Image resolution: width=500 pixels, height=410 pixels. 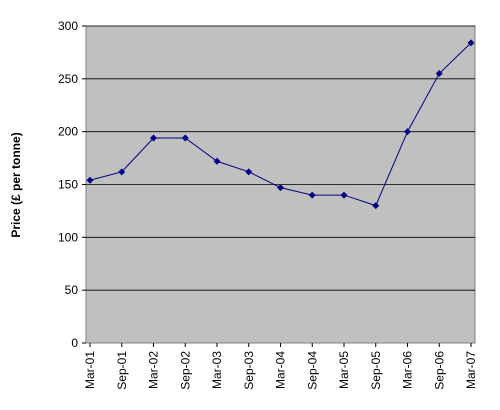 What do you see at coordinates (408, 370) in the screenshot?
I see `x-tick-label: Mar-06` at bounding box center [408, 370].